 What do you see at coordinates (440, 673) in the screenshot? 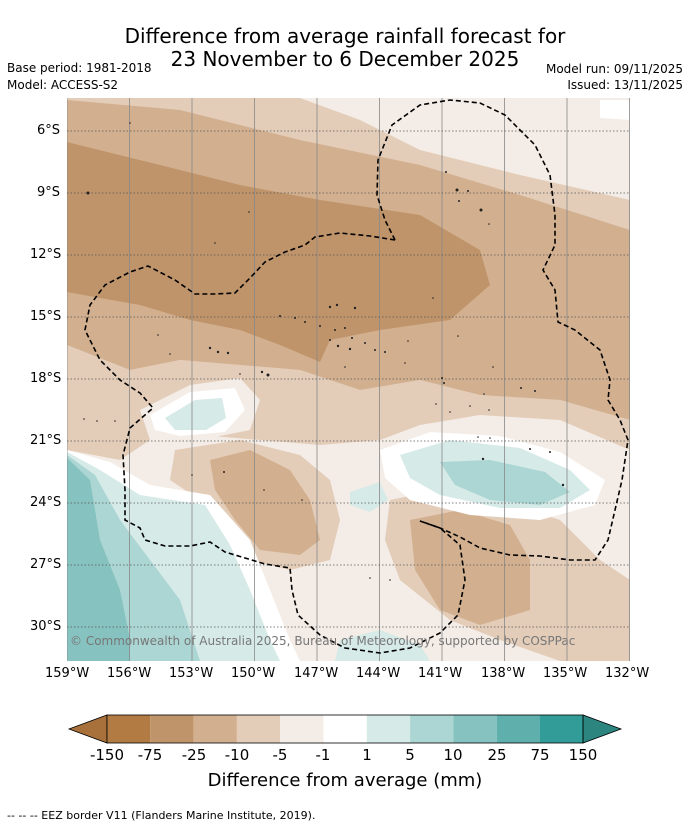
I see `lon-label-141w: 141°W` at bounding box center [440, 673].